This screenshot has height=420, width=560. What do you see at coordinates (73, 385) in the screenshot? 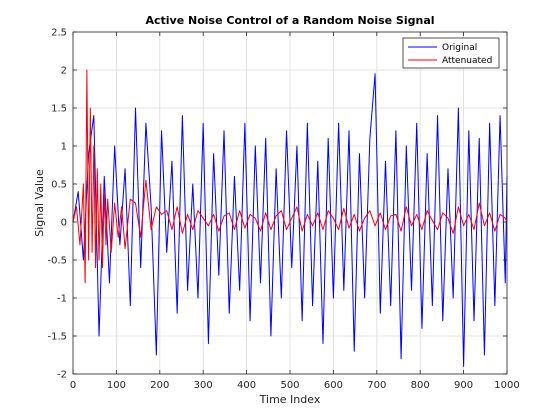
I see `x-tick-label: 0` at bounding box center [73, 385].